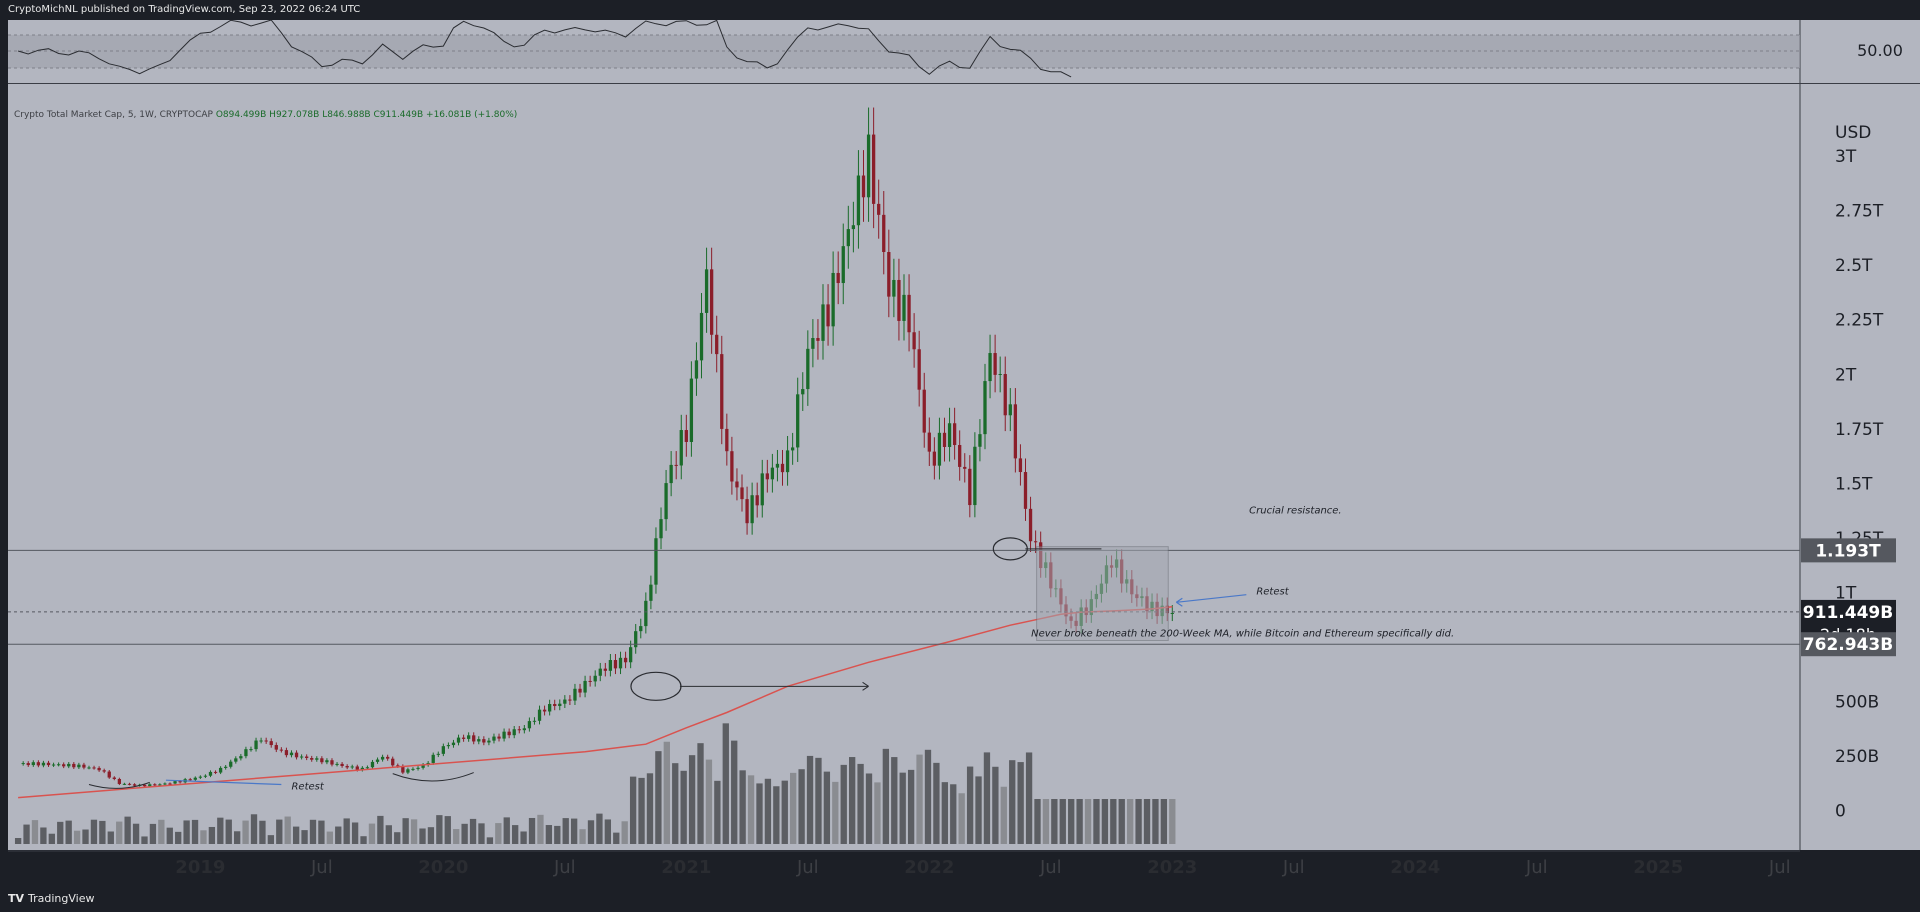 The width and height of the screenshot is (1920, 912). I want to click on x-tick-label: 2024, so click(1415, 867).